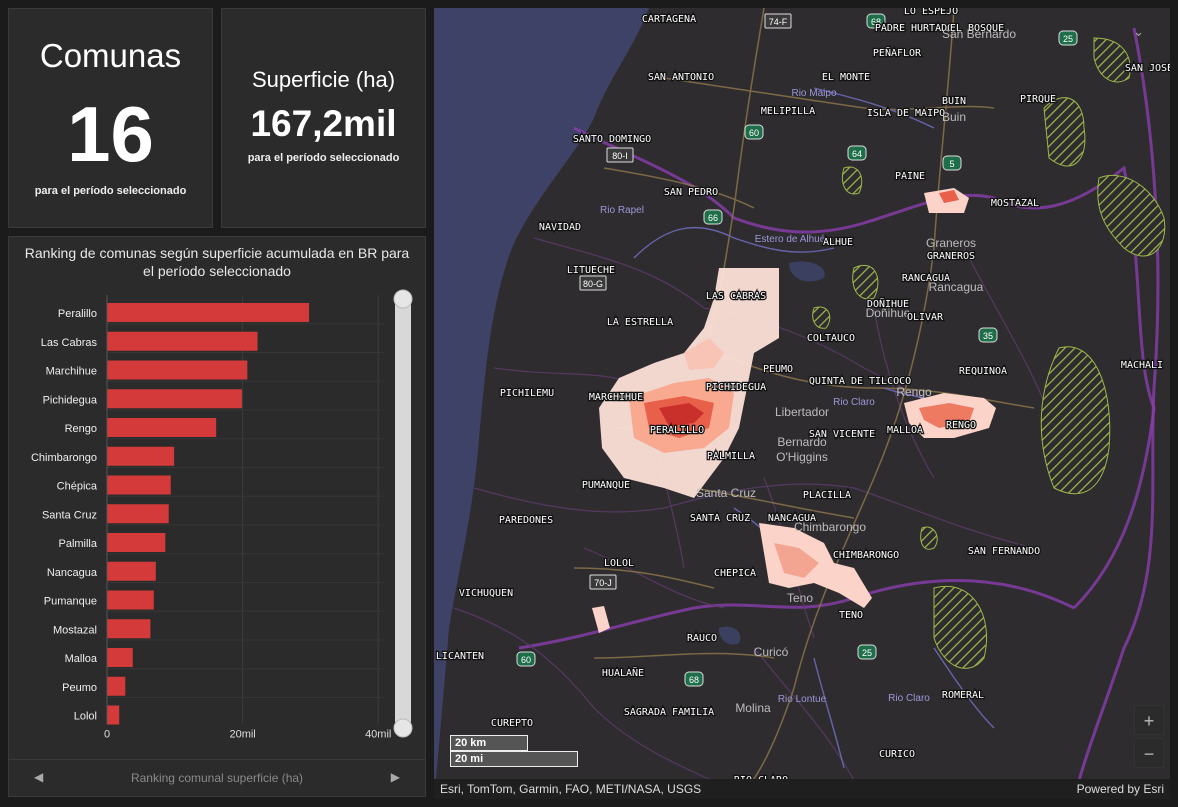  What do you see at coordinates (1149, 753) in the screenshot?
I see `zoom-out-button: −` at bounding box center [1149, 753].